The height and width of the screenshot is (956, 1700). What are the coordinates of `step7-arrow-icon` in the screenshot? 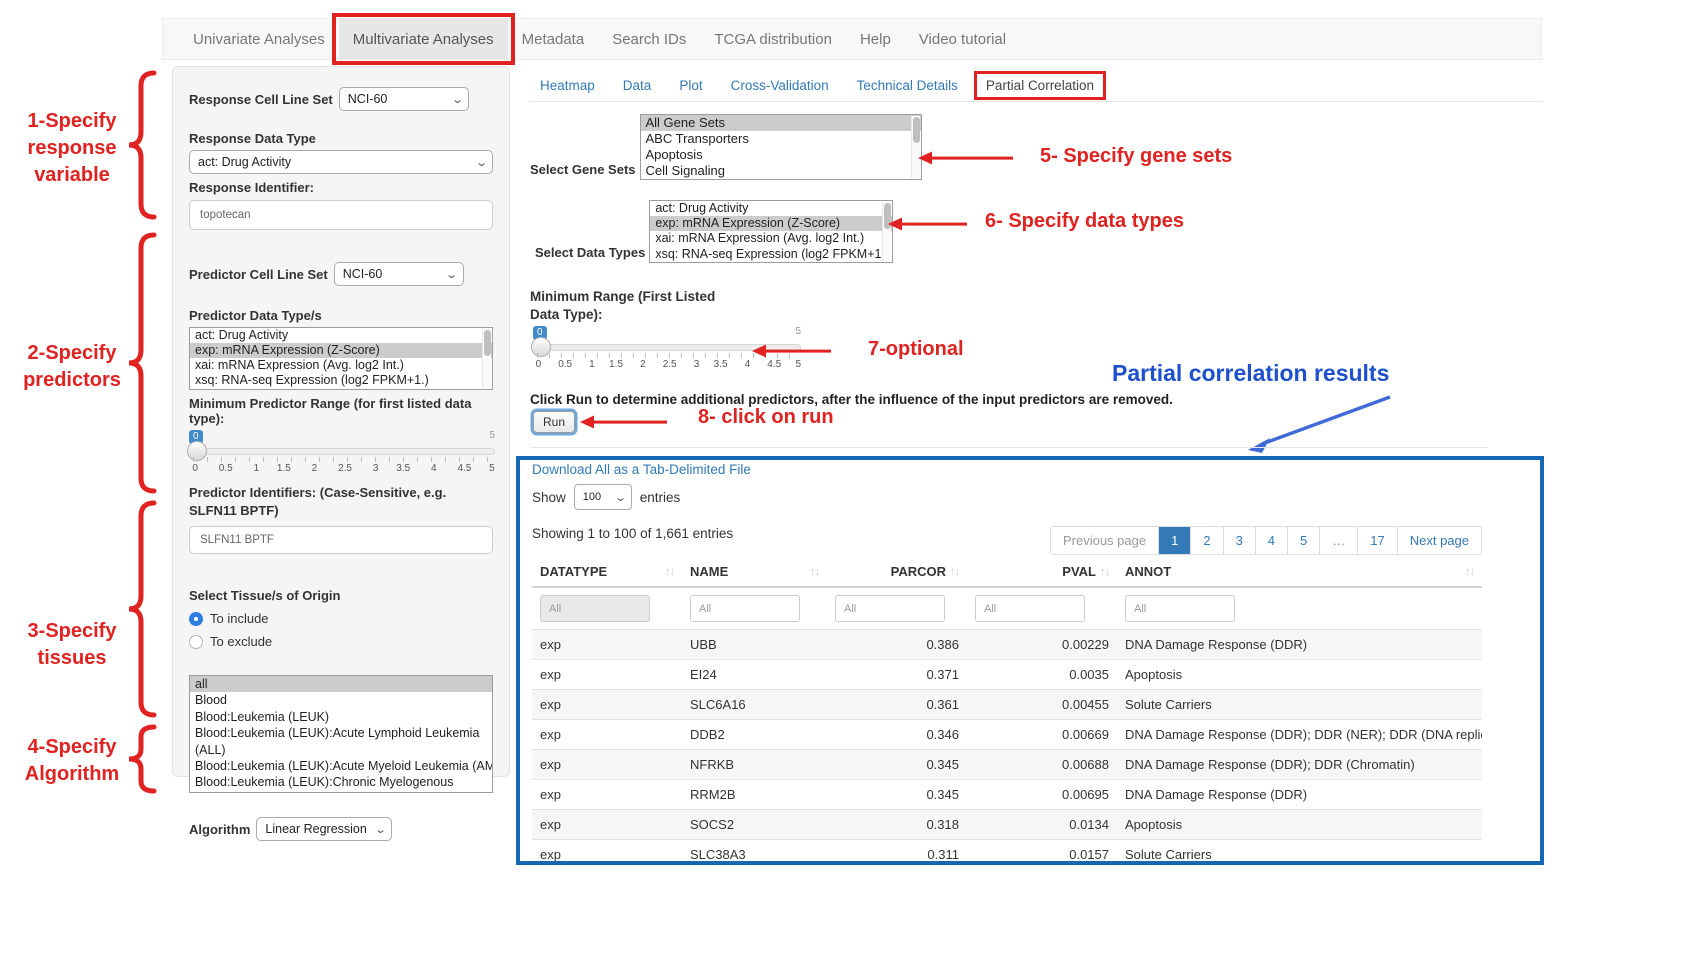 It's located at (791, 351).